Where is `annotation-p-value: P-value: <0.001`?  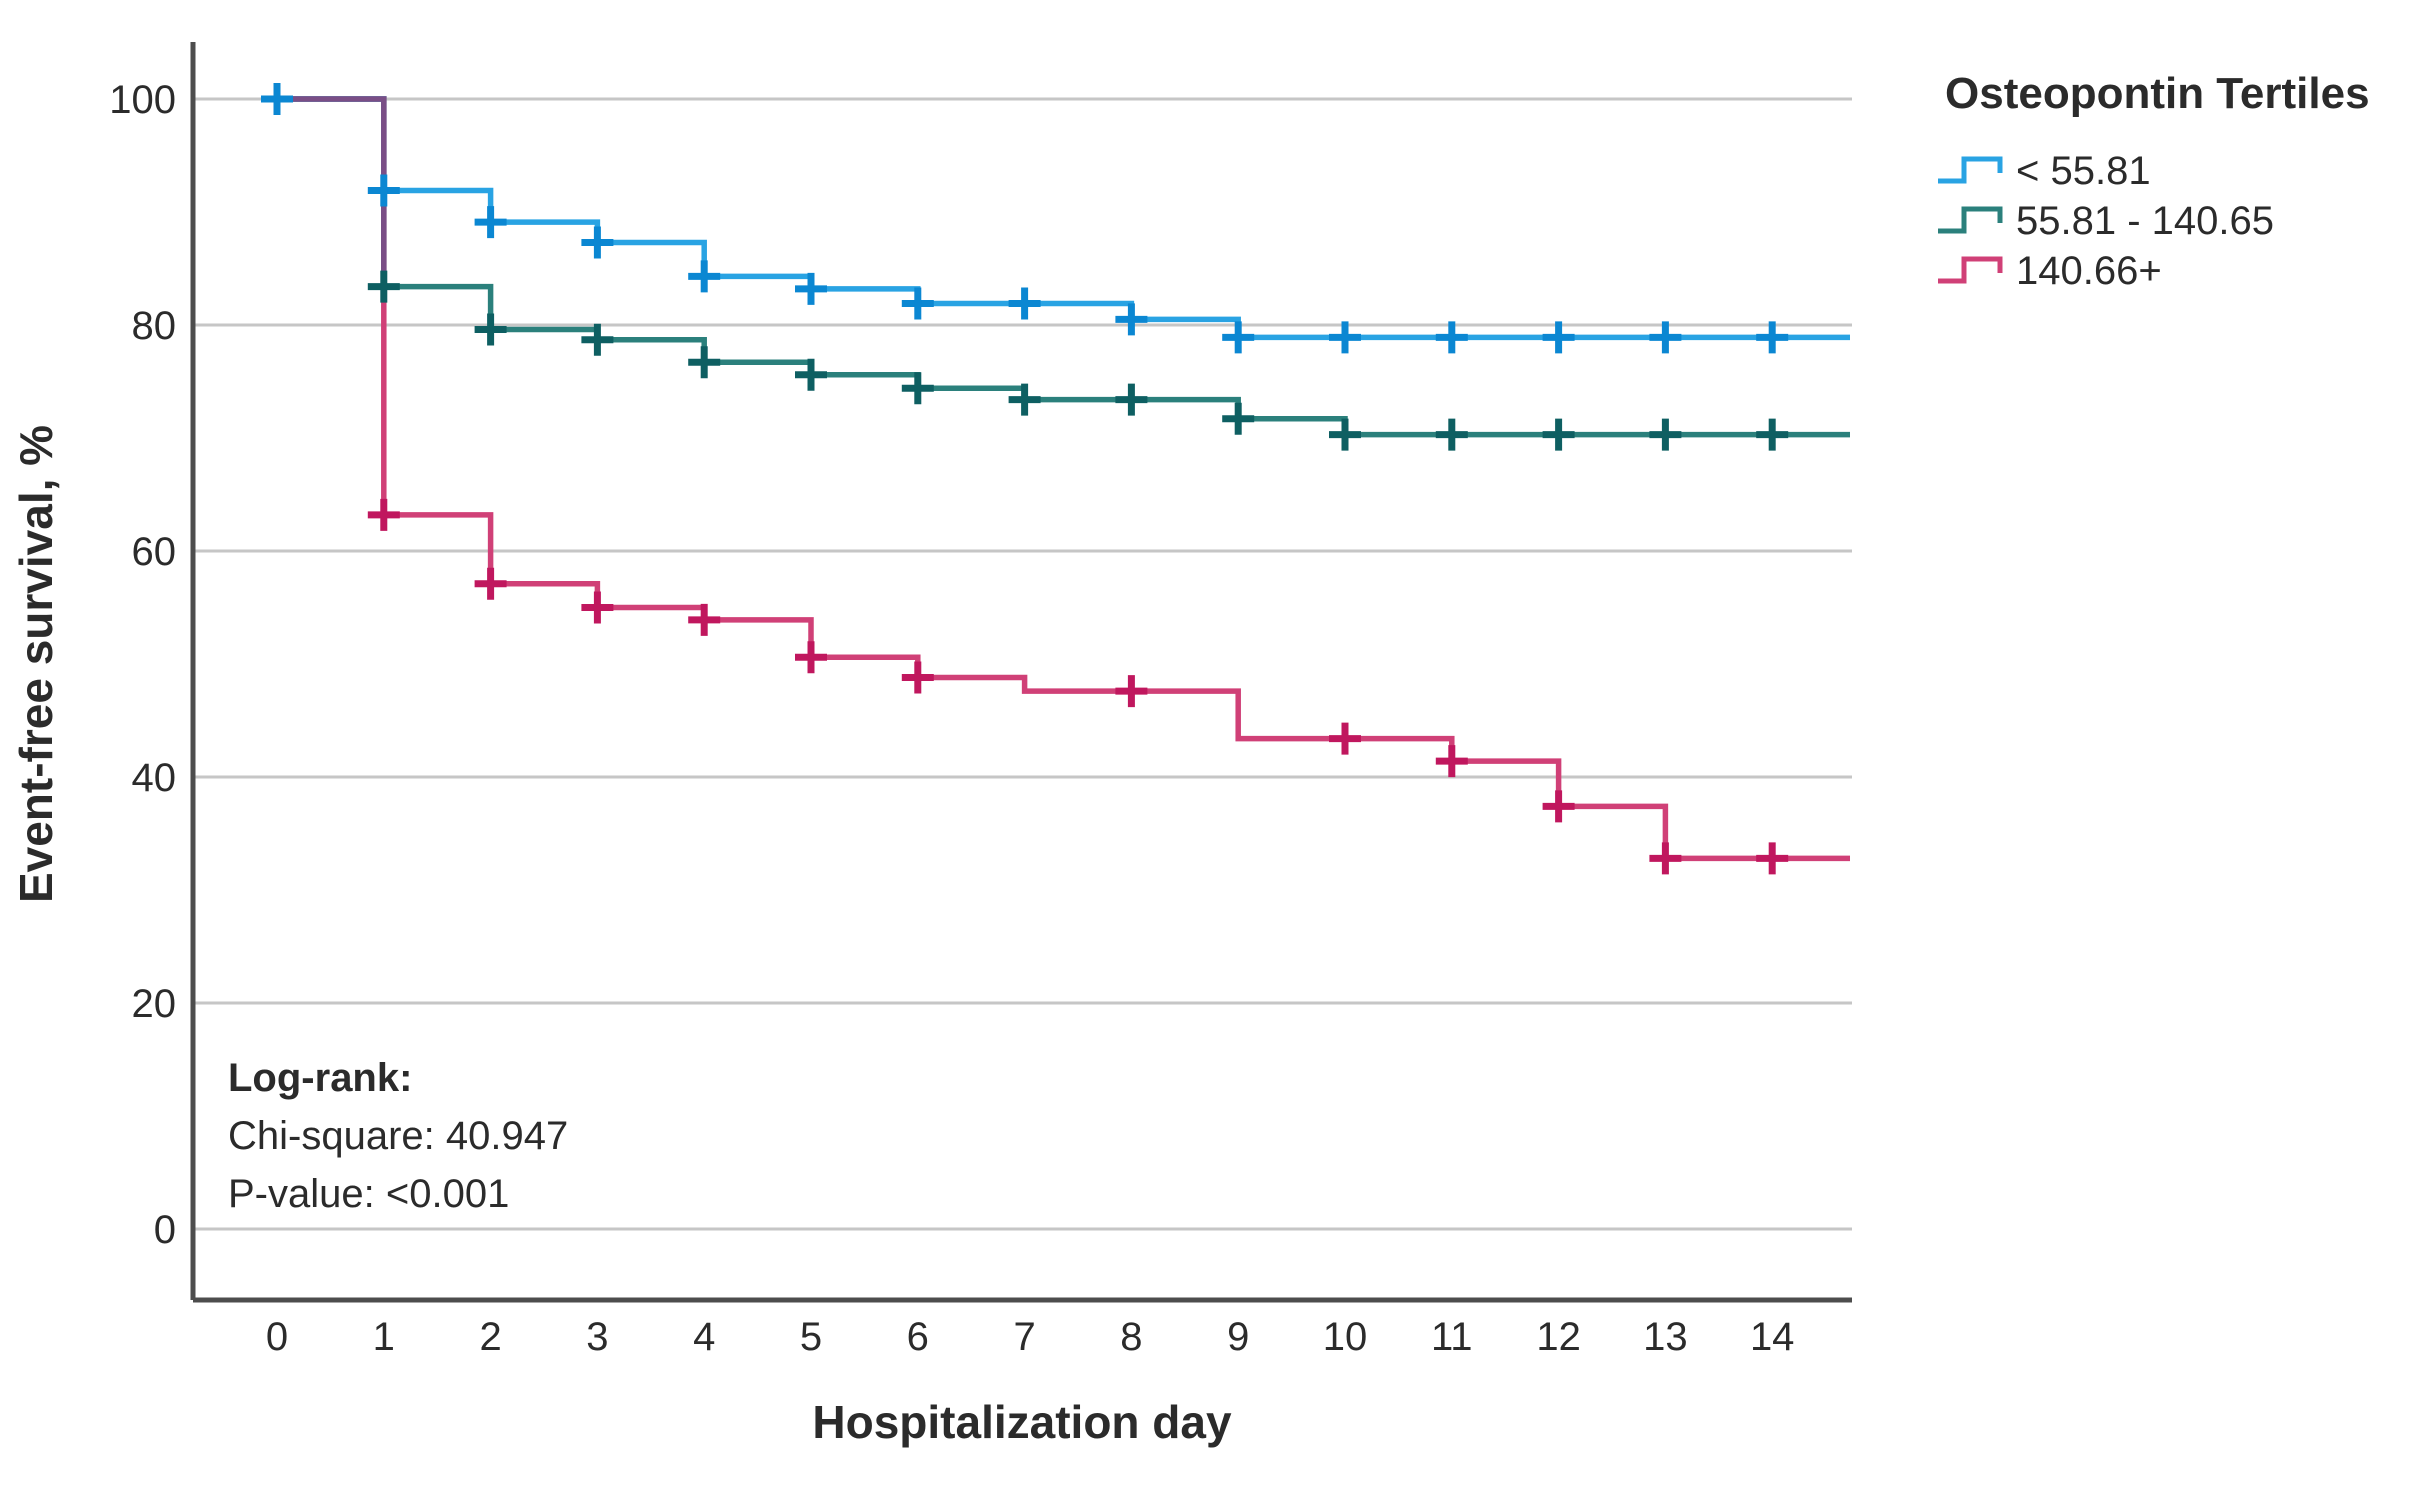 annotation-p-value: P-value: <0.001 is located at coordinates (368, 1194).